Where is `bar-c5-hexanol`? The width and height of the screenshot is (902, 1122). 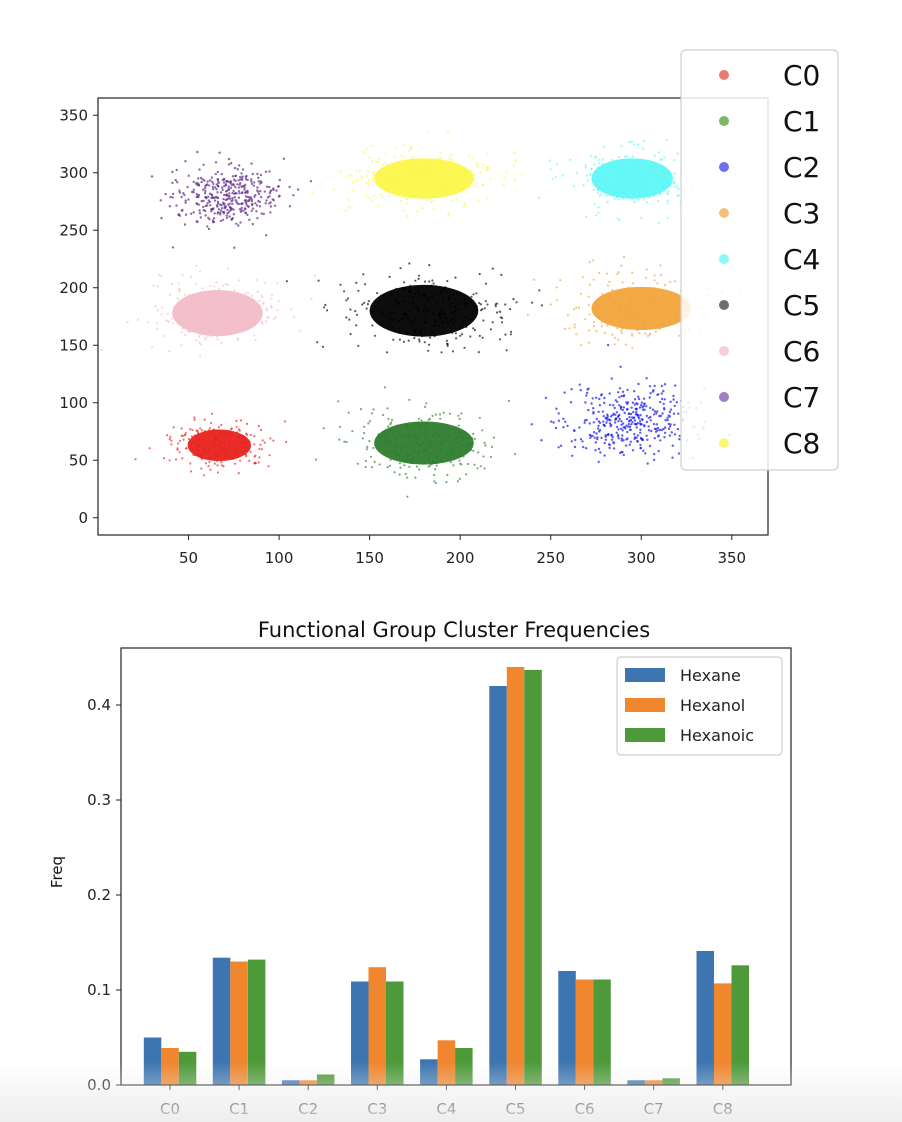 bar-c5-hexanol is located at coordinates (515, 876).